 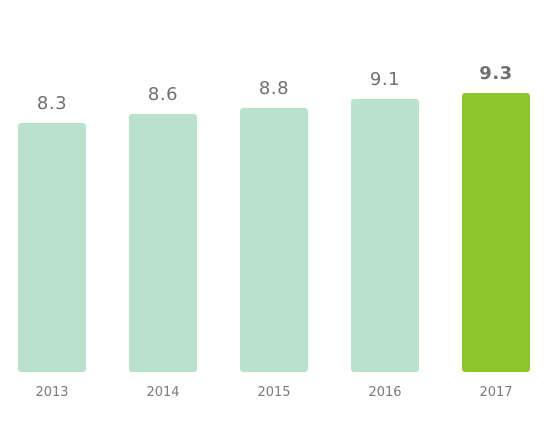 I want to click on data-label-2017: 9.3, so click(x=495, y=73).